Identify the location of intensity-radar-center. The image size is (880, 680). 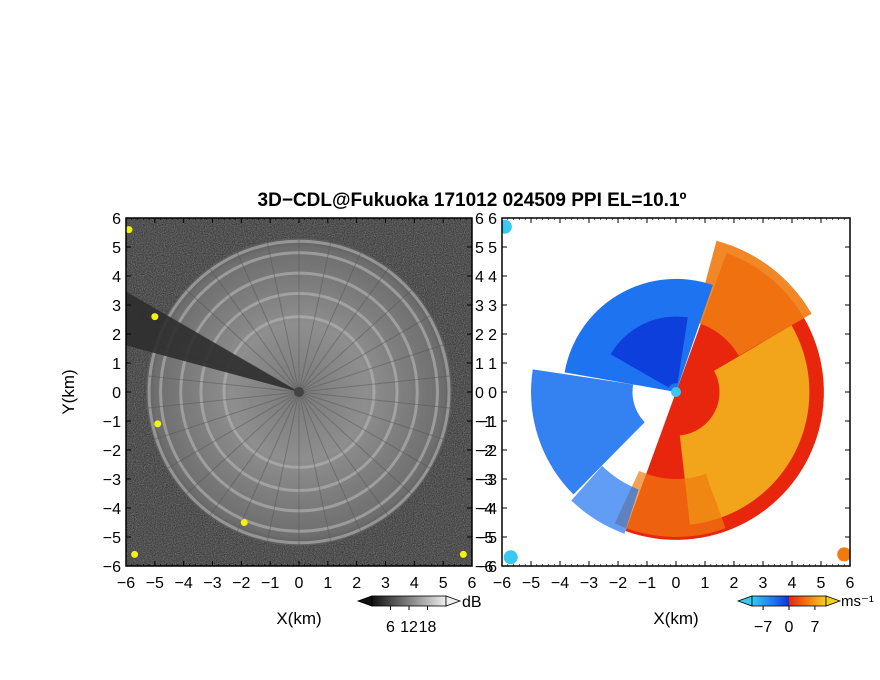
(299, 392).